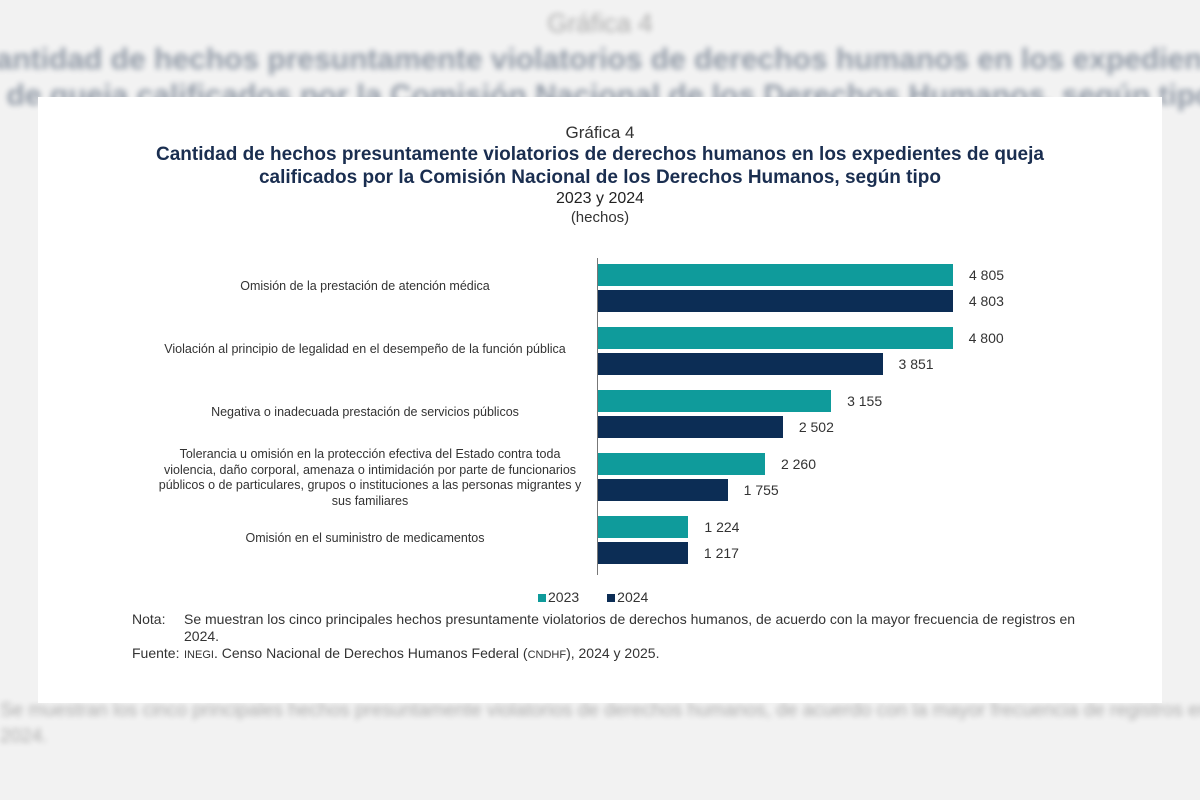 This screenshot has height=800, width=1200. What do you see at coordinates (600, 132) in the screenshot?
I see `chart-number: Gráfica 4` at bounding box center [600, 132].